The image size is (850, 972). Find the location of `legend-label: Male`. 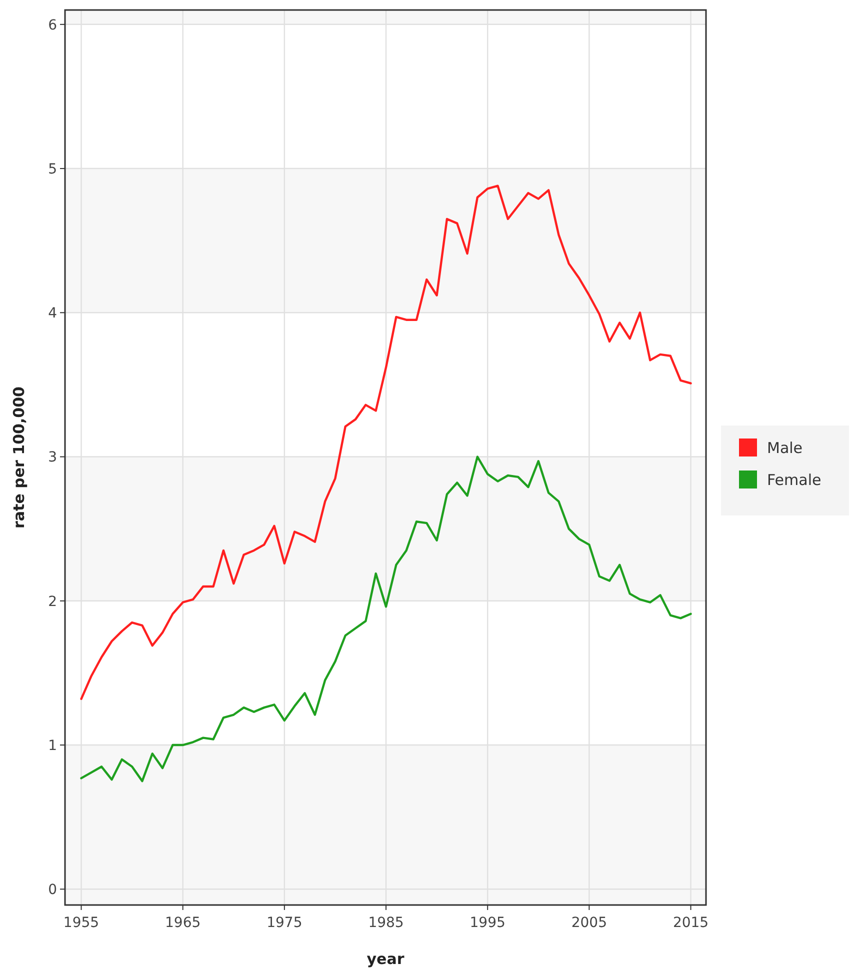

legend-label: Male is located at coordinates (785, 447).